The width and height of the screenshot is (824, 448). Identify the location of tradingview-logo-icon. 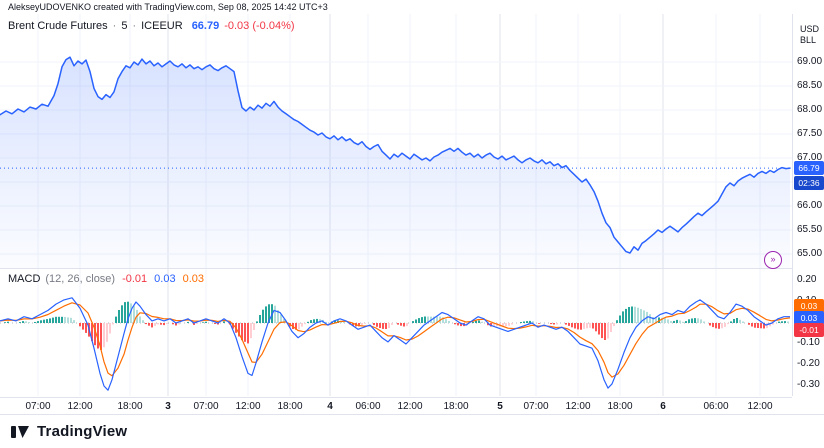
(20, 431).